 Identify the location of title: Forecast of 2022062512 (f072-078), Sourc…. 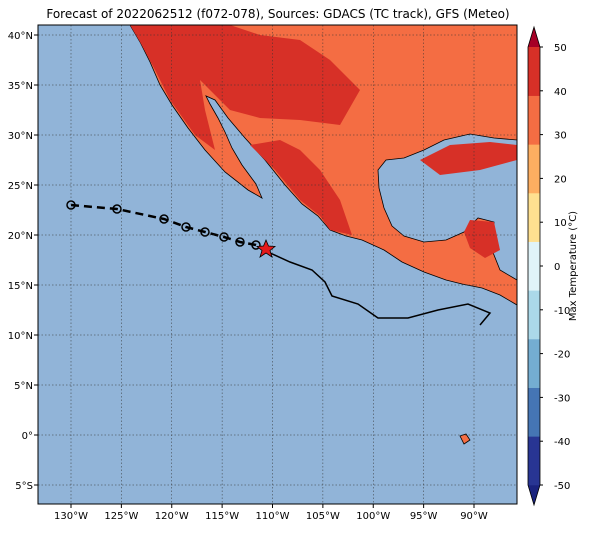
(277, 14).